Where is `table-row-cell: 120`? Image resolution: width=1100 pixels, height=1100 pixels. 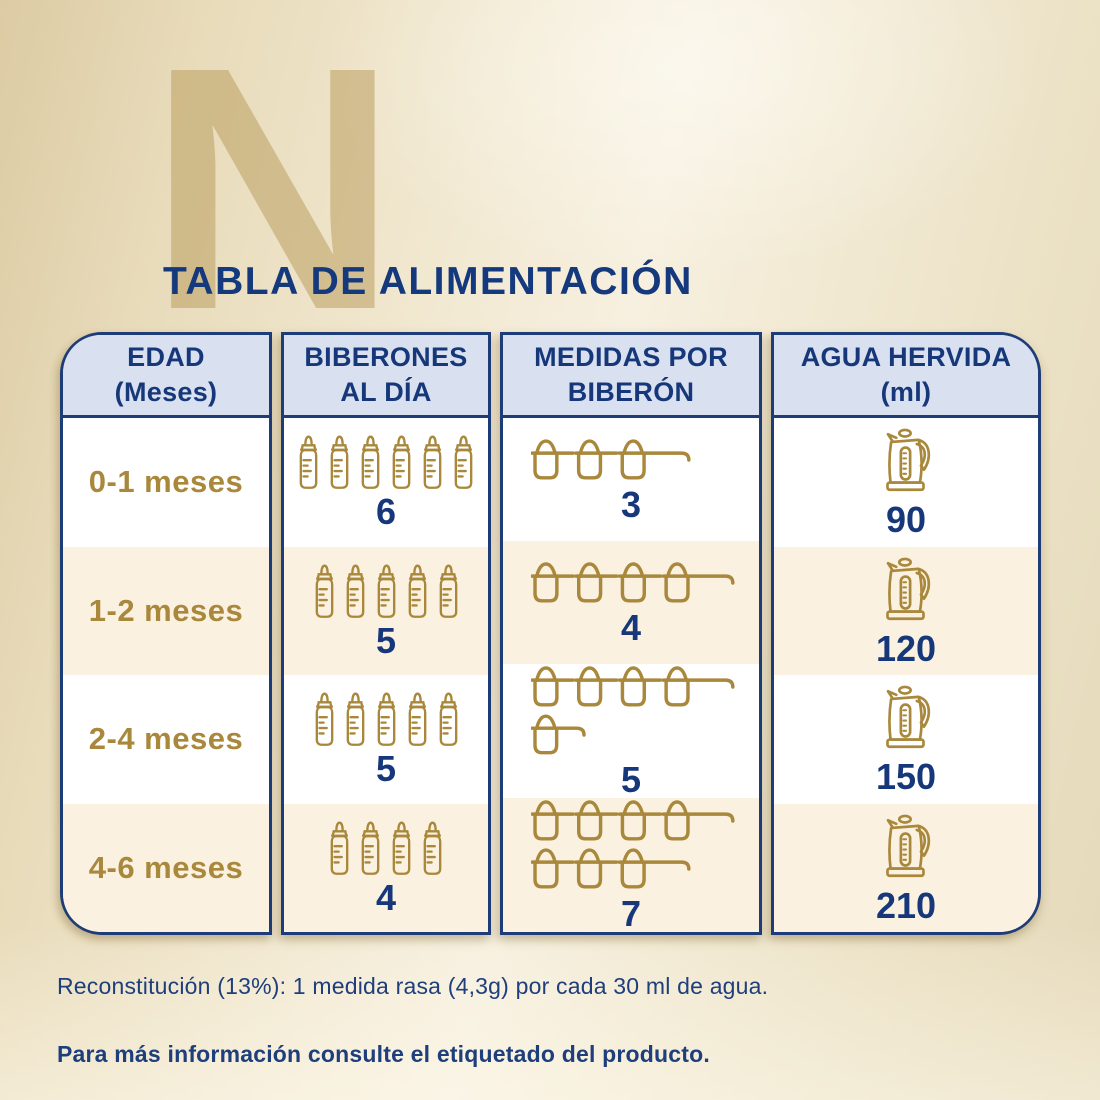
table-row-cell: 120 is located at coordinates (906, 610).